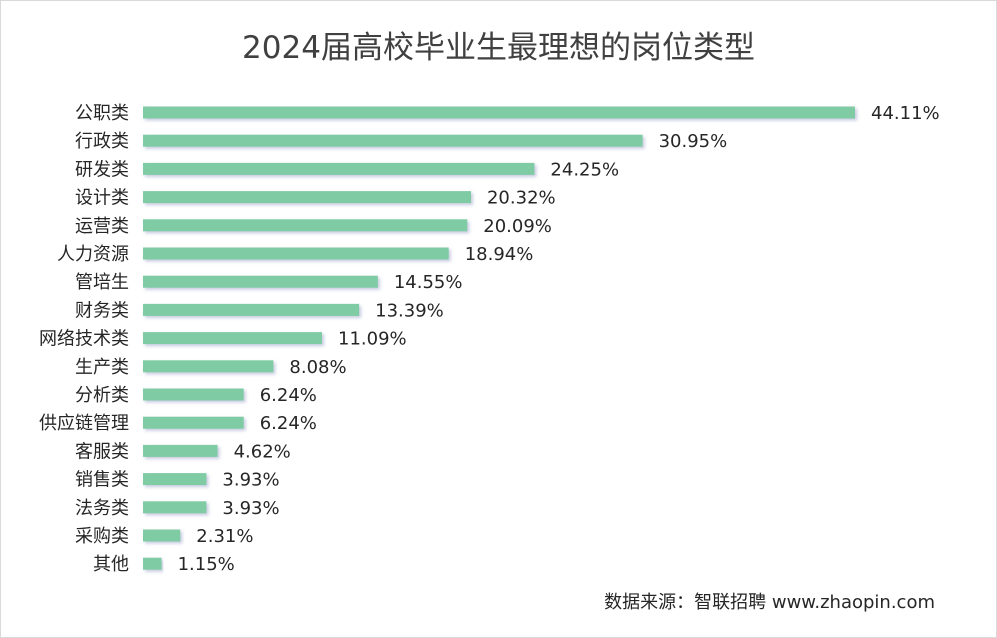  I want to click on category-label: 供应链管理, so click(84, 423).